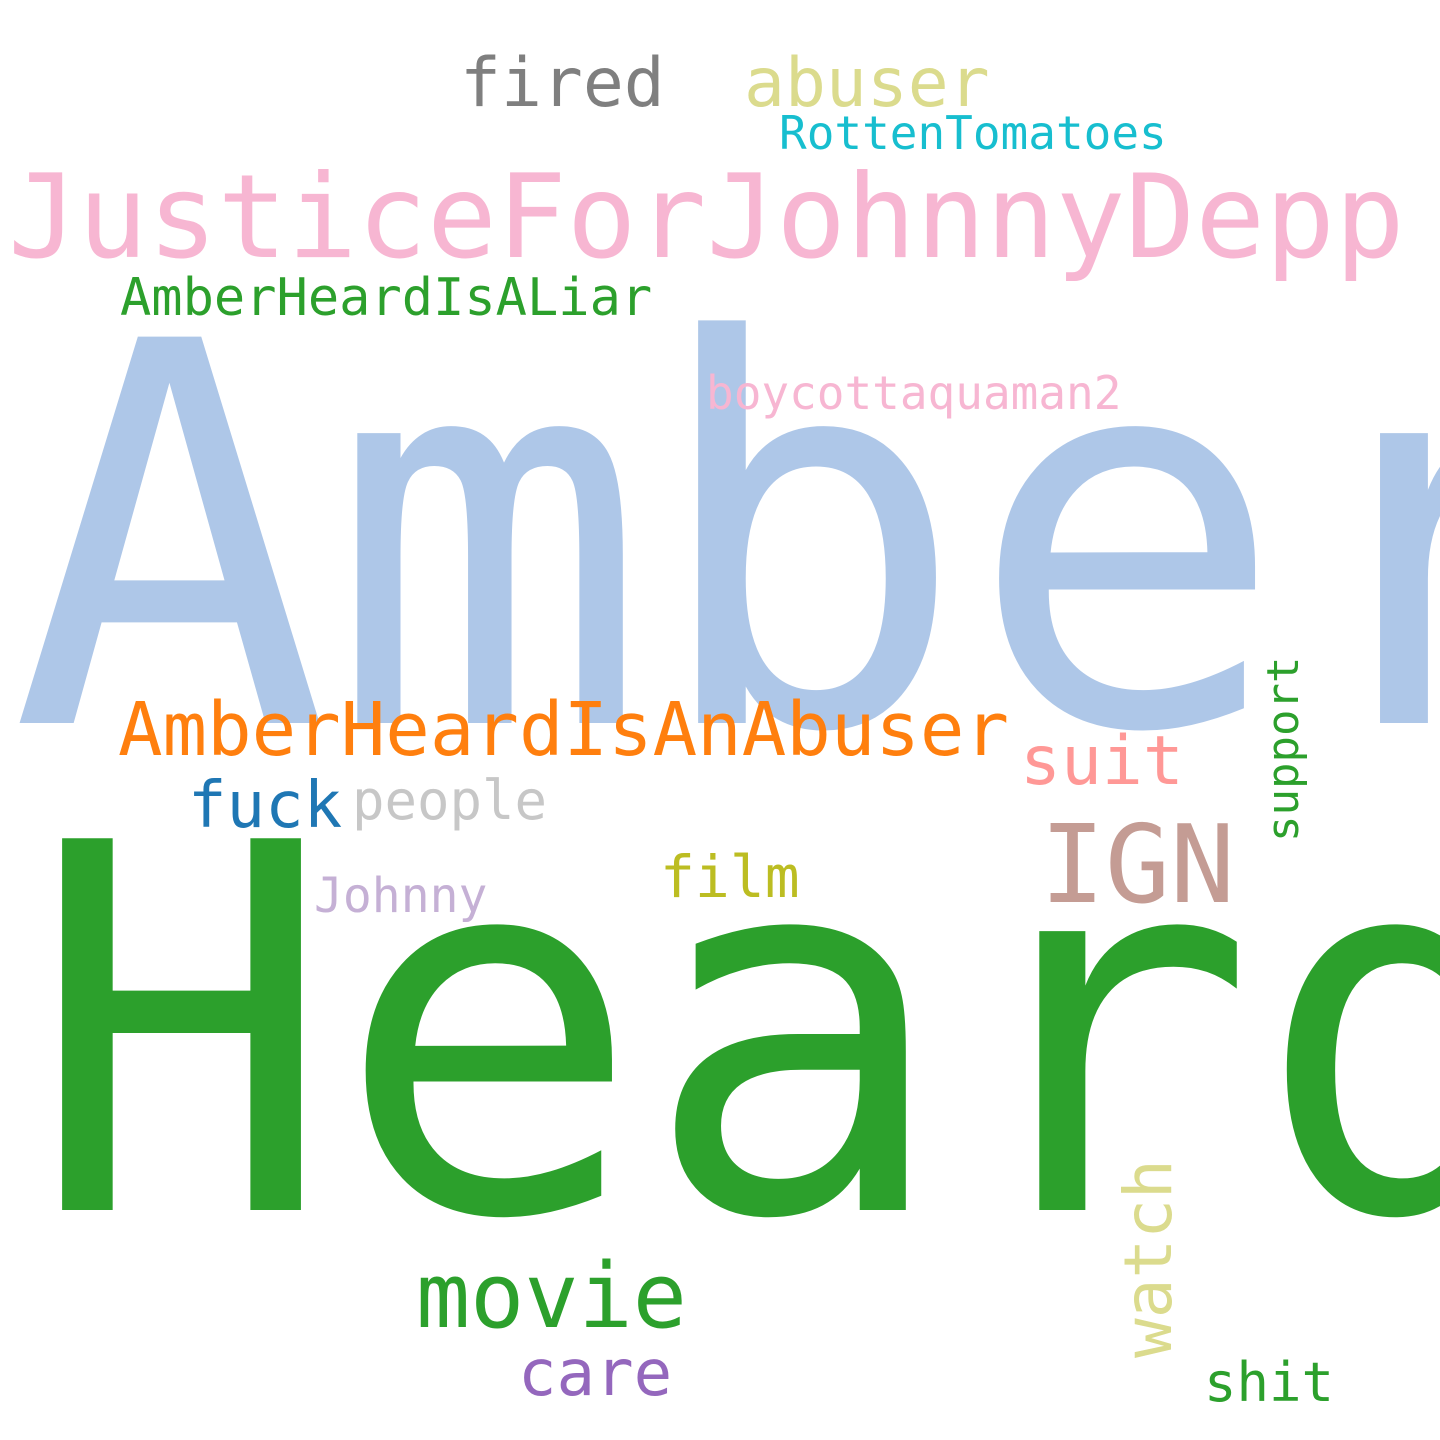  I want to click on word-rotten-tomatoes: RottenTomatoes, so click(973, 133).